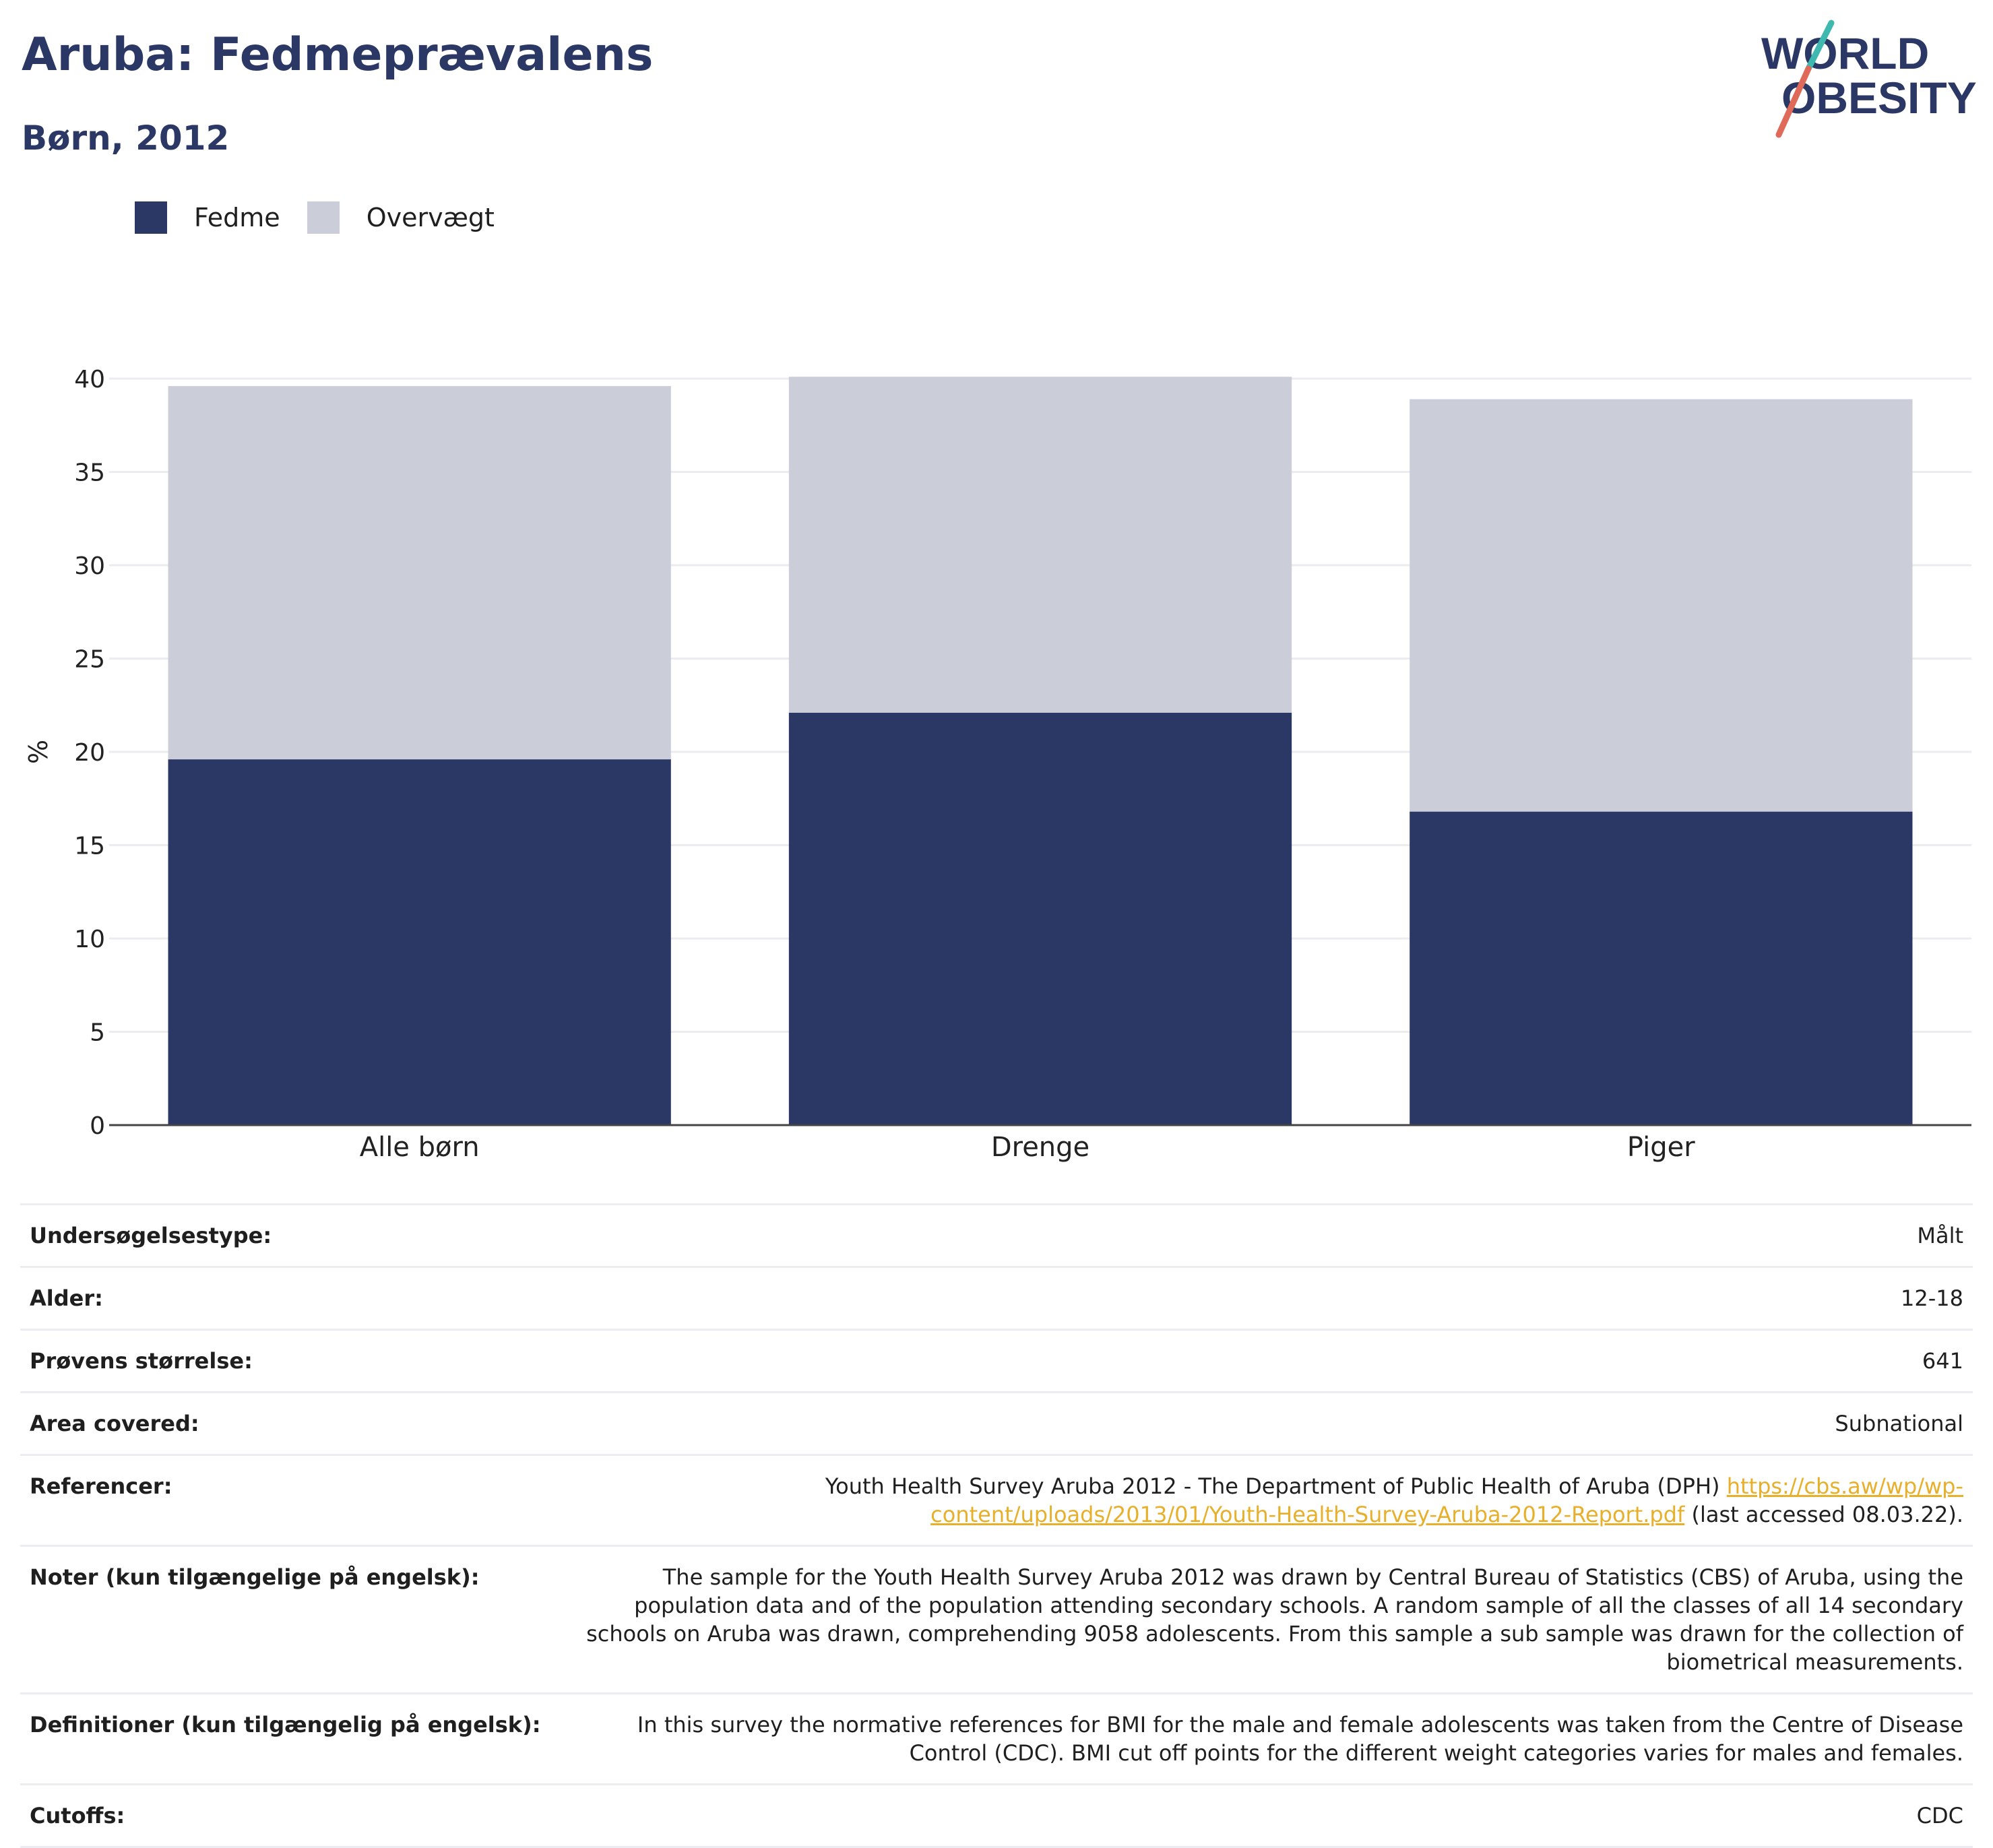 The height and width of the screenshot is (1848, 1993). What do you see at coordinates (89, 566) in the screenshot?
I see `y-tick-label: 30` at bounding box center [89, 566].